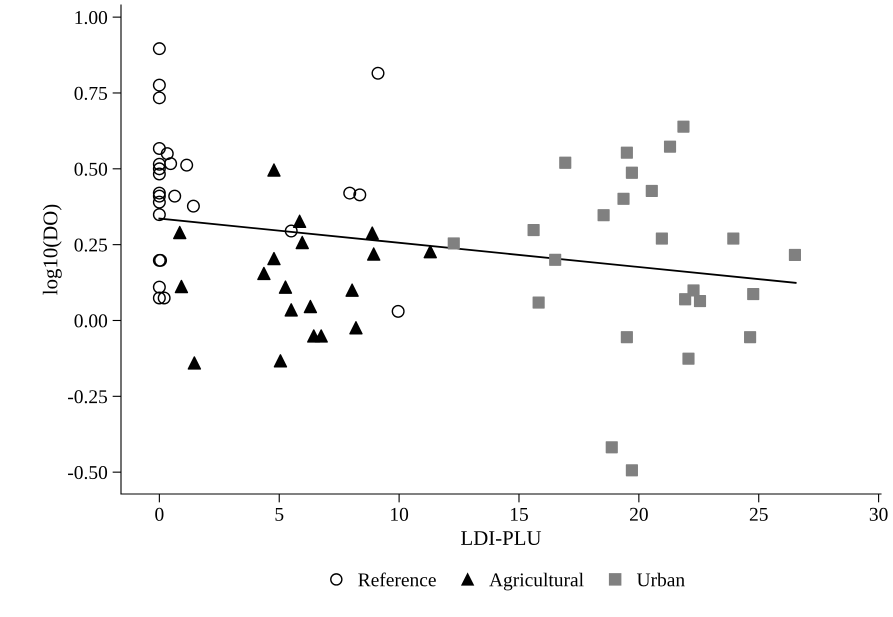 This screenshot has width=893, height=617. I want to click on y-tick-label: 0.50, so click(91, 169).